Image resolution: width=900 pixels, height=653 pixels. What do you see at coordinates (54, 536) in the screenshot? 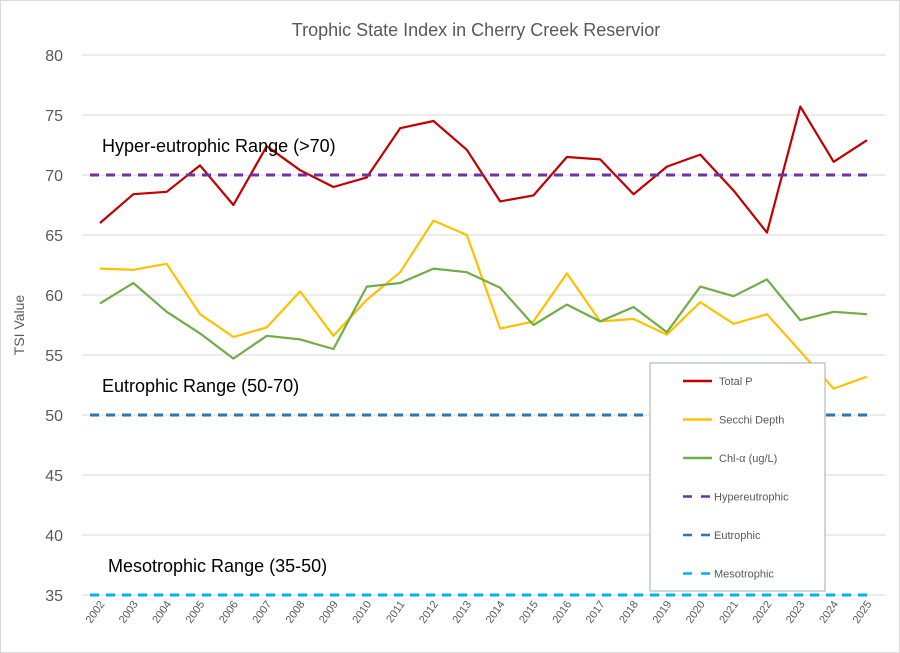
I see `y-tick-label: 40` at bounding box center [54, 536].